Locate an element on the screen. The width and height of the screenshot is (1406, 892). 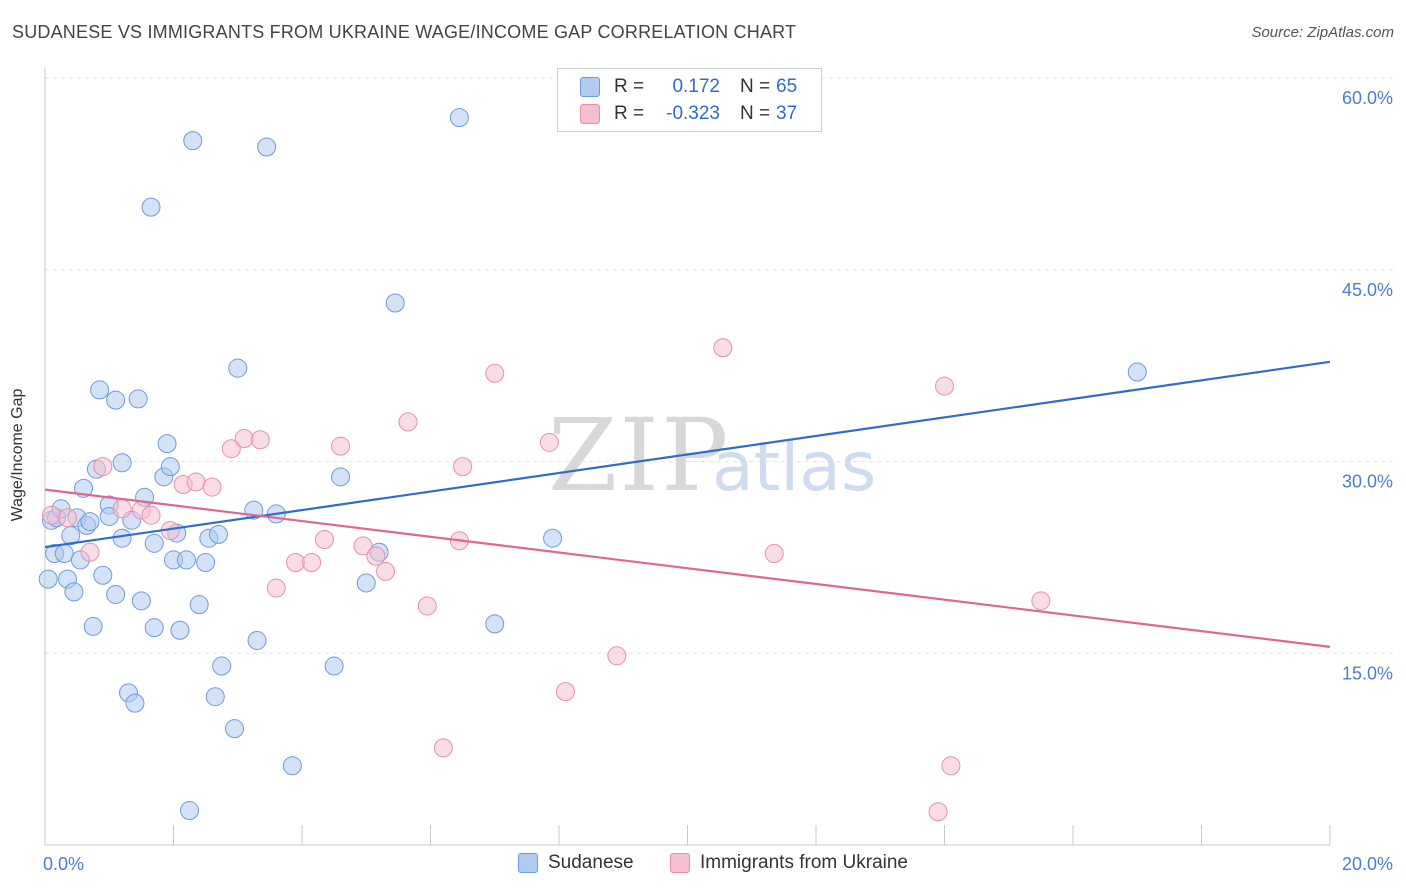
series-legend: Sudanese Immigrants from Ukraine is located at coordinates (703, 864).